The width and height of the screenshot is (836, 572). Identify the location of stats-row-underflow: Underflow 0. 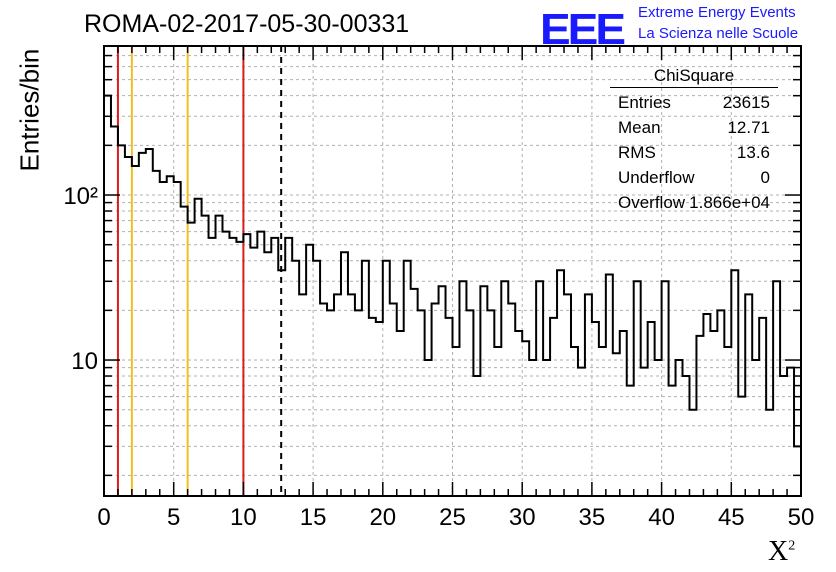
(694, 177).